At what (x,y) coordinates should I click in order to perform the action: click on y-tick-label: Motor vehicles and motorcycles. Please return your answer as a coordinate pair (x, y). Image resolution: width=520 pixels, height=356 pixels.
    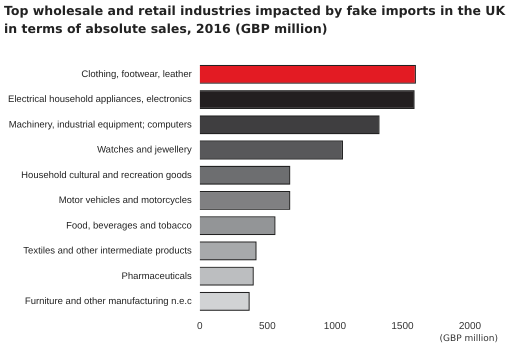
    Looking at the image, I should click on (125, 200).